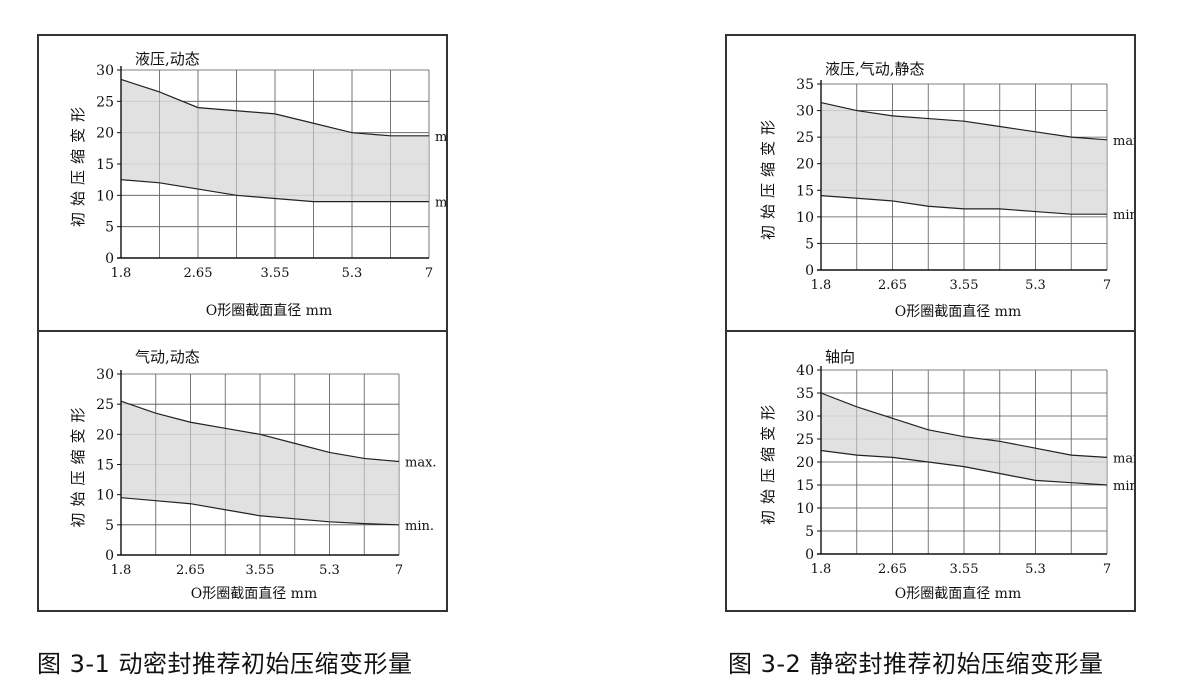 This screenshot has height=700, width=1200. What do you see at coordinates (840, 357) in the screenshot?
I see `chart-title: 轴向` at bounding box center [840, 357].